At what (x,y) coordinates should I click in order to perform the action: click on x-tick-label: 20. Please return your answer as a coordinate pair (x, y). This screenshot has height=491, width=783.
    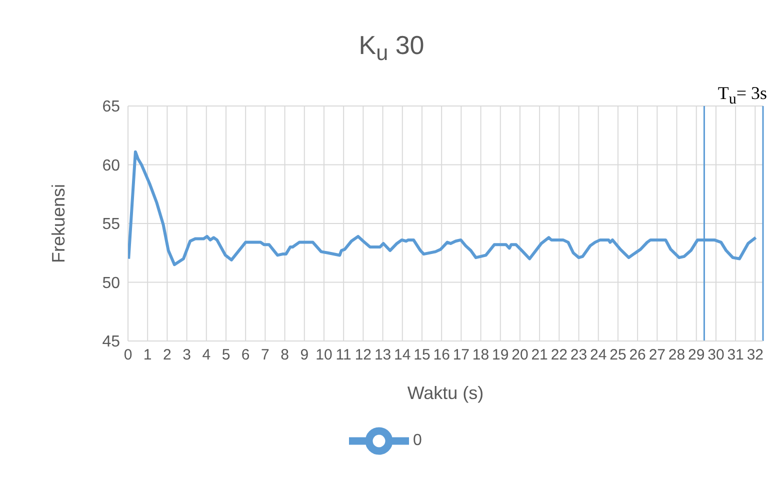
    Looking at the image, I should click on (520, 355).